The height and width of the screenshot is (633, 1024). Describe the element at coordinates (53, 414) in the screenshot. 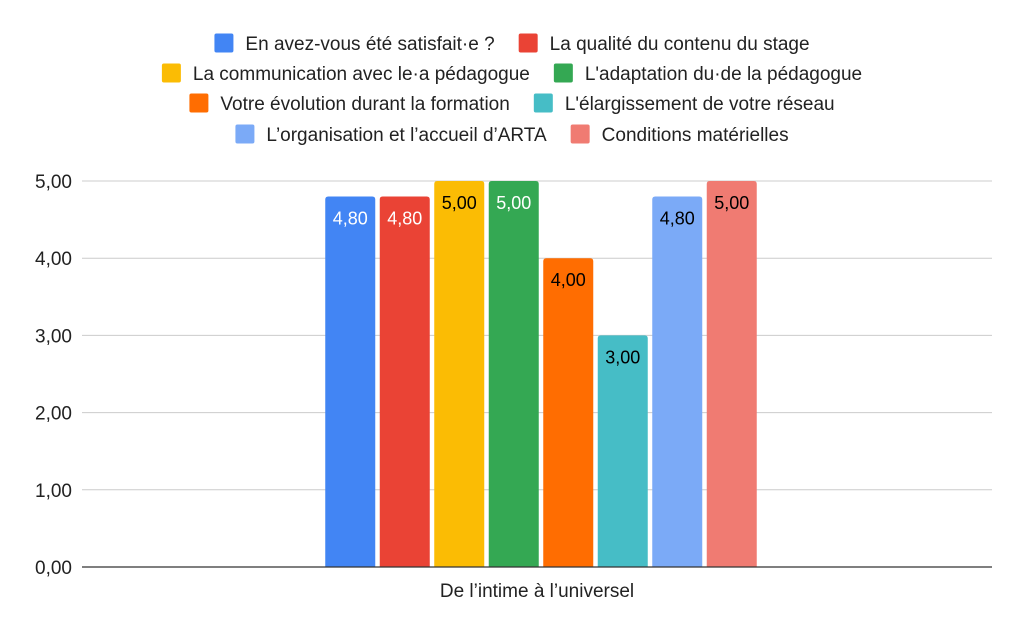

I see `y-tick-label: 2,00` at that location.